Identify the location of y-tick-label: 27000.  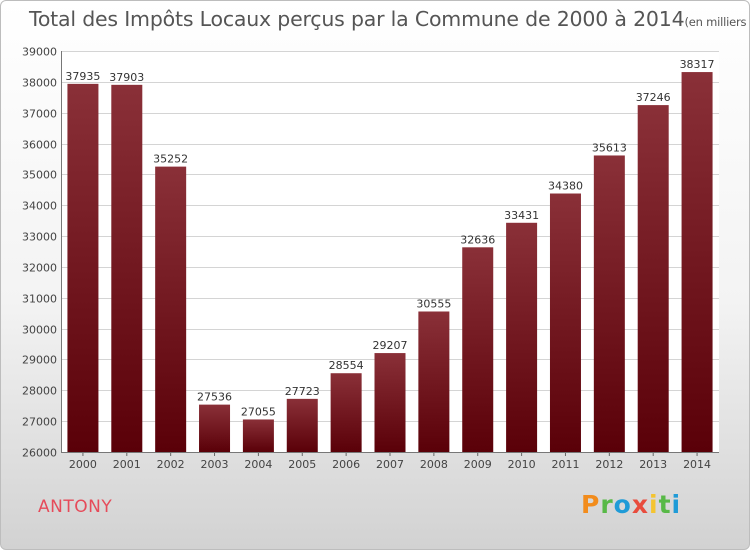
(39, 422).